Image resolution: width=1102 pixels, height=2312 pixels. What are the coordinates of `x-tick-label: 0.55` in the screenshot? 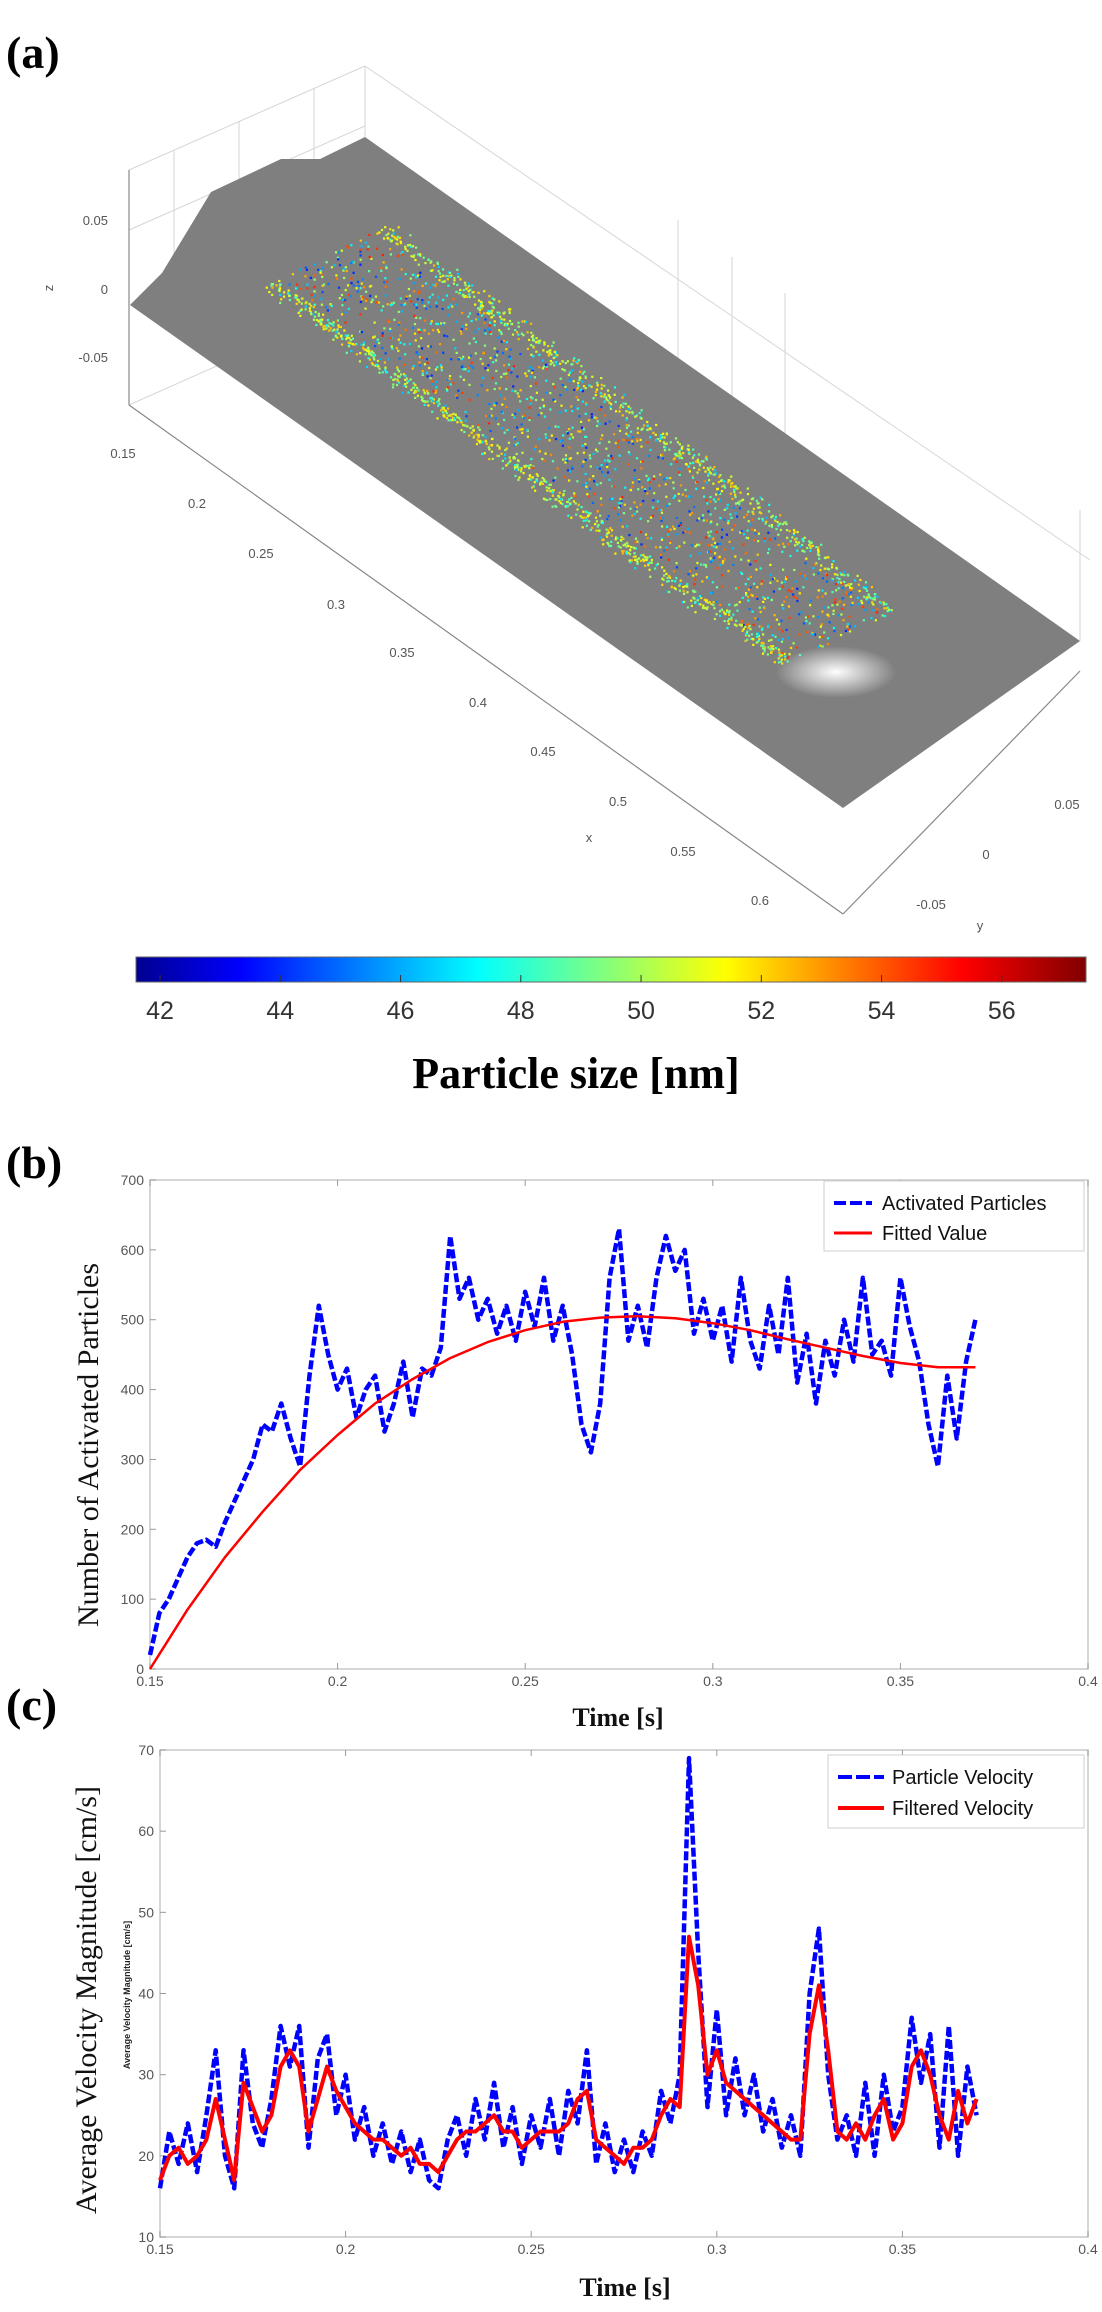 It's located at (682, 851).